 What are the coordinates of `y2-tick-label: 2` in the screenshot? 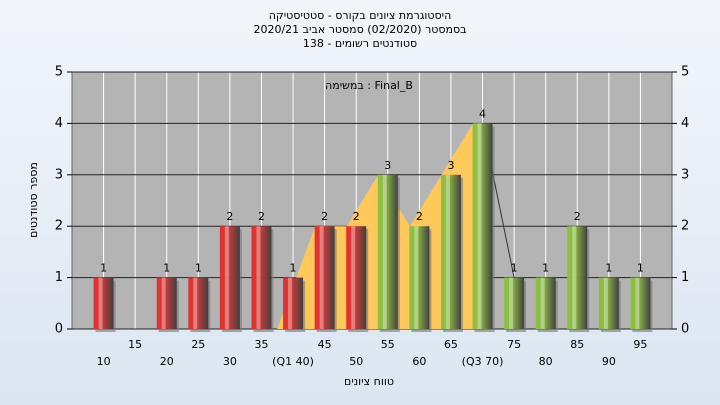 It's located at (685, 226).